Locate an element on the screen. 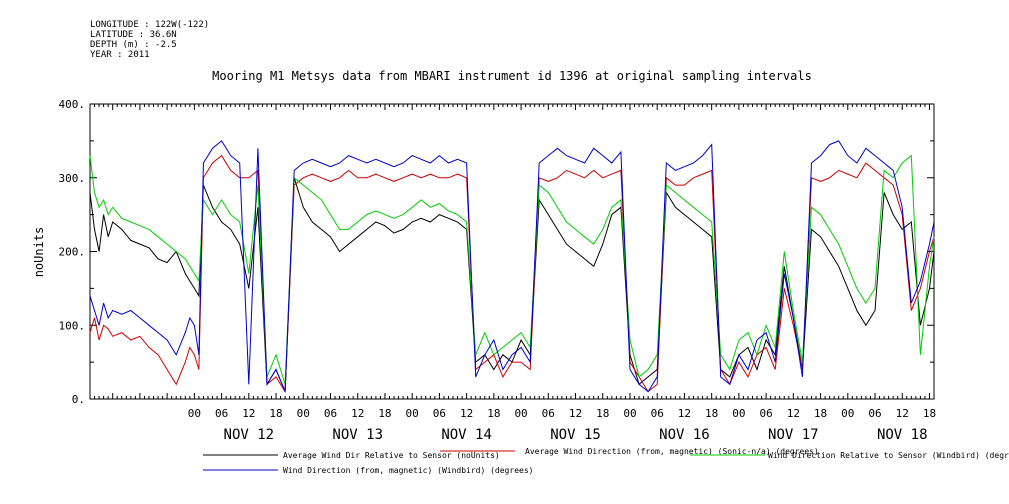  depth-label: DEPTH (m) : -2.5 is located at coordinates (133, 45).